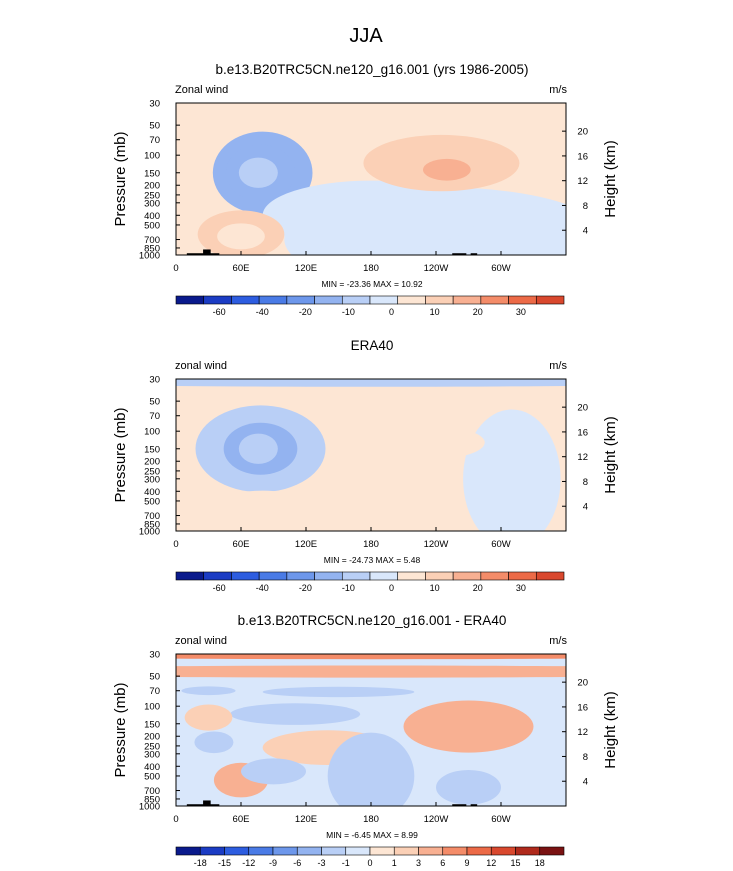 The image size is (733, 871). What do you see at coordinates (152, 767) in the screenshot?
I see `y-tick-label: 400` at bounding box center [152, 767].